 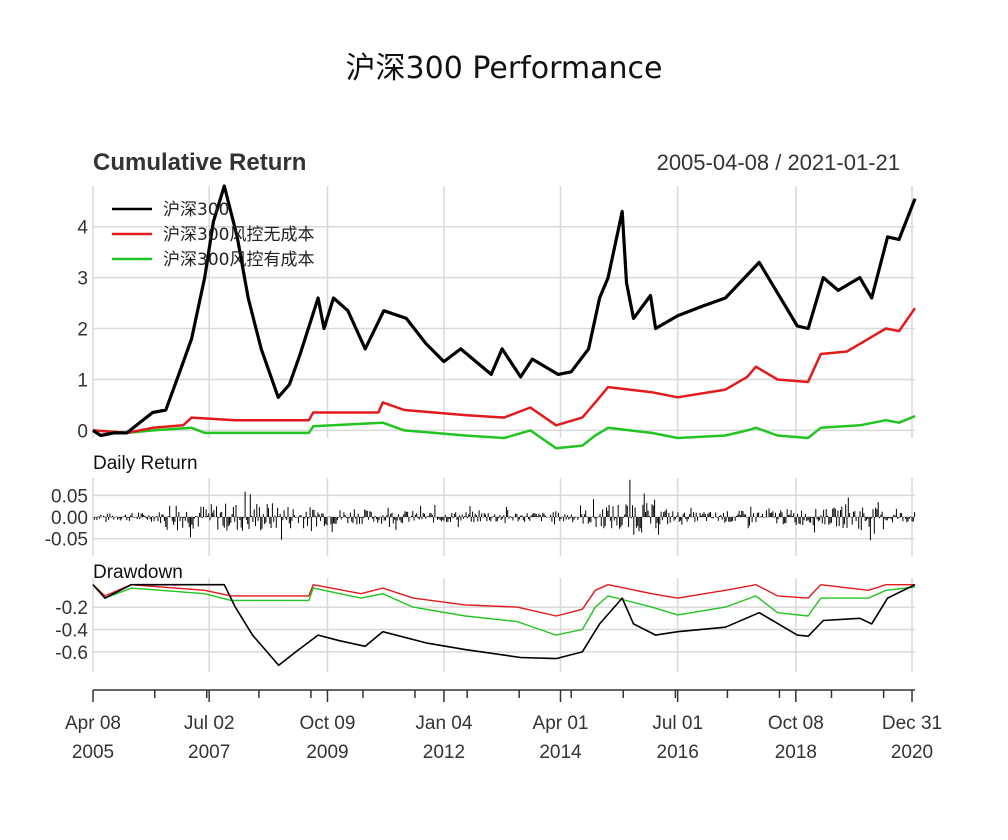 What do you see at coordinates (327, 752) in the screenshot?
I see `x-tick-label-year-2: 2009` at bounding box center [327, 752].